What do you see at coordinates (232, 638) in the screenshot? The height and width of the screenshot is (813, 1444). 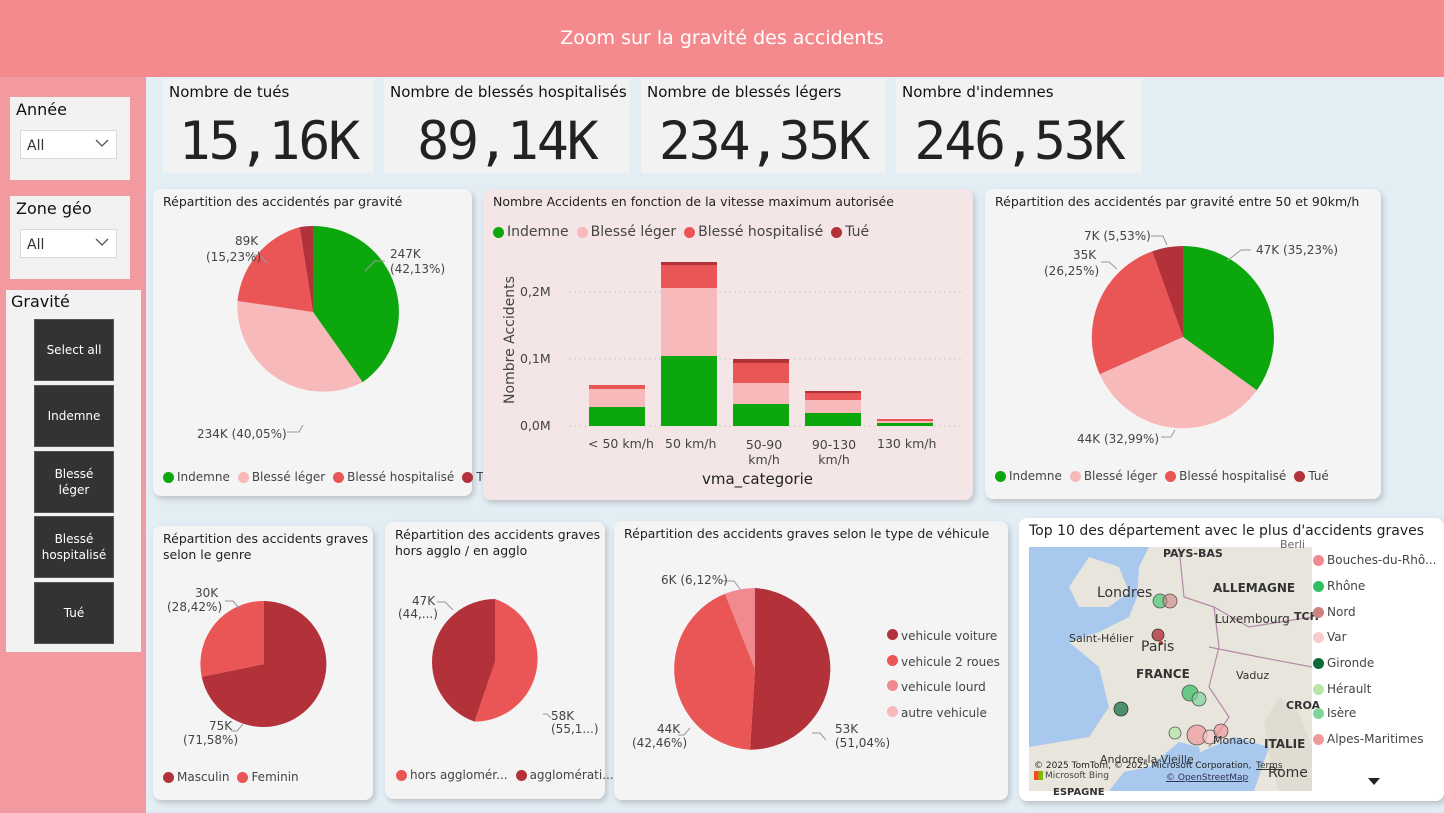 I see `pie-genre-slice-feminin` at bounding box center [232, 638].